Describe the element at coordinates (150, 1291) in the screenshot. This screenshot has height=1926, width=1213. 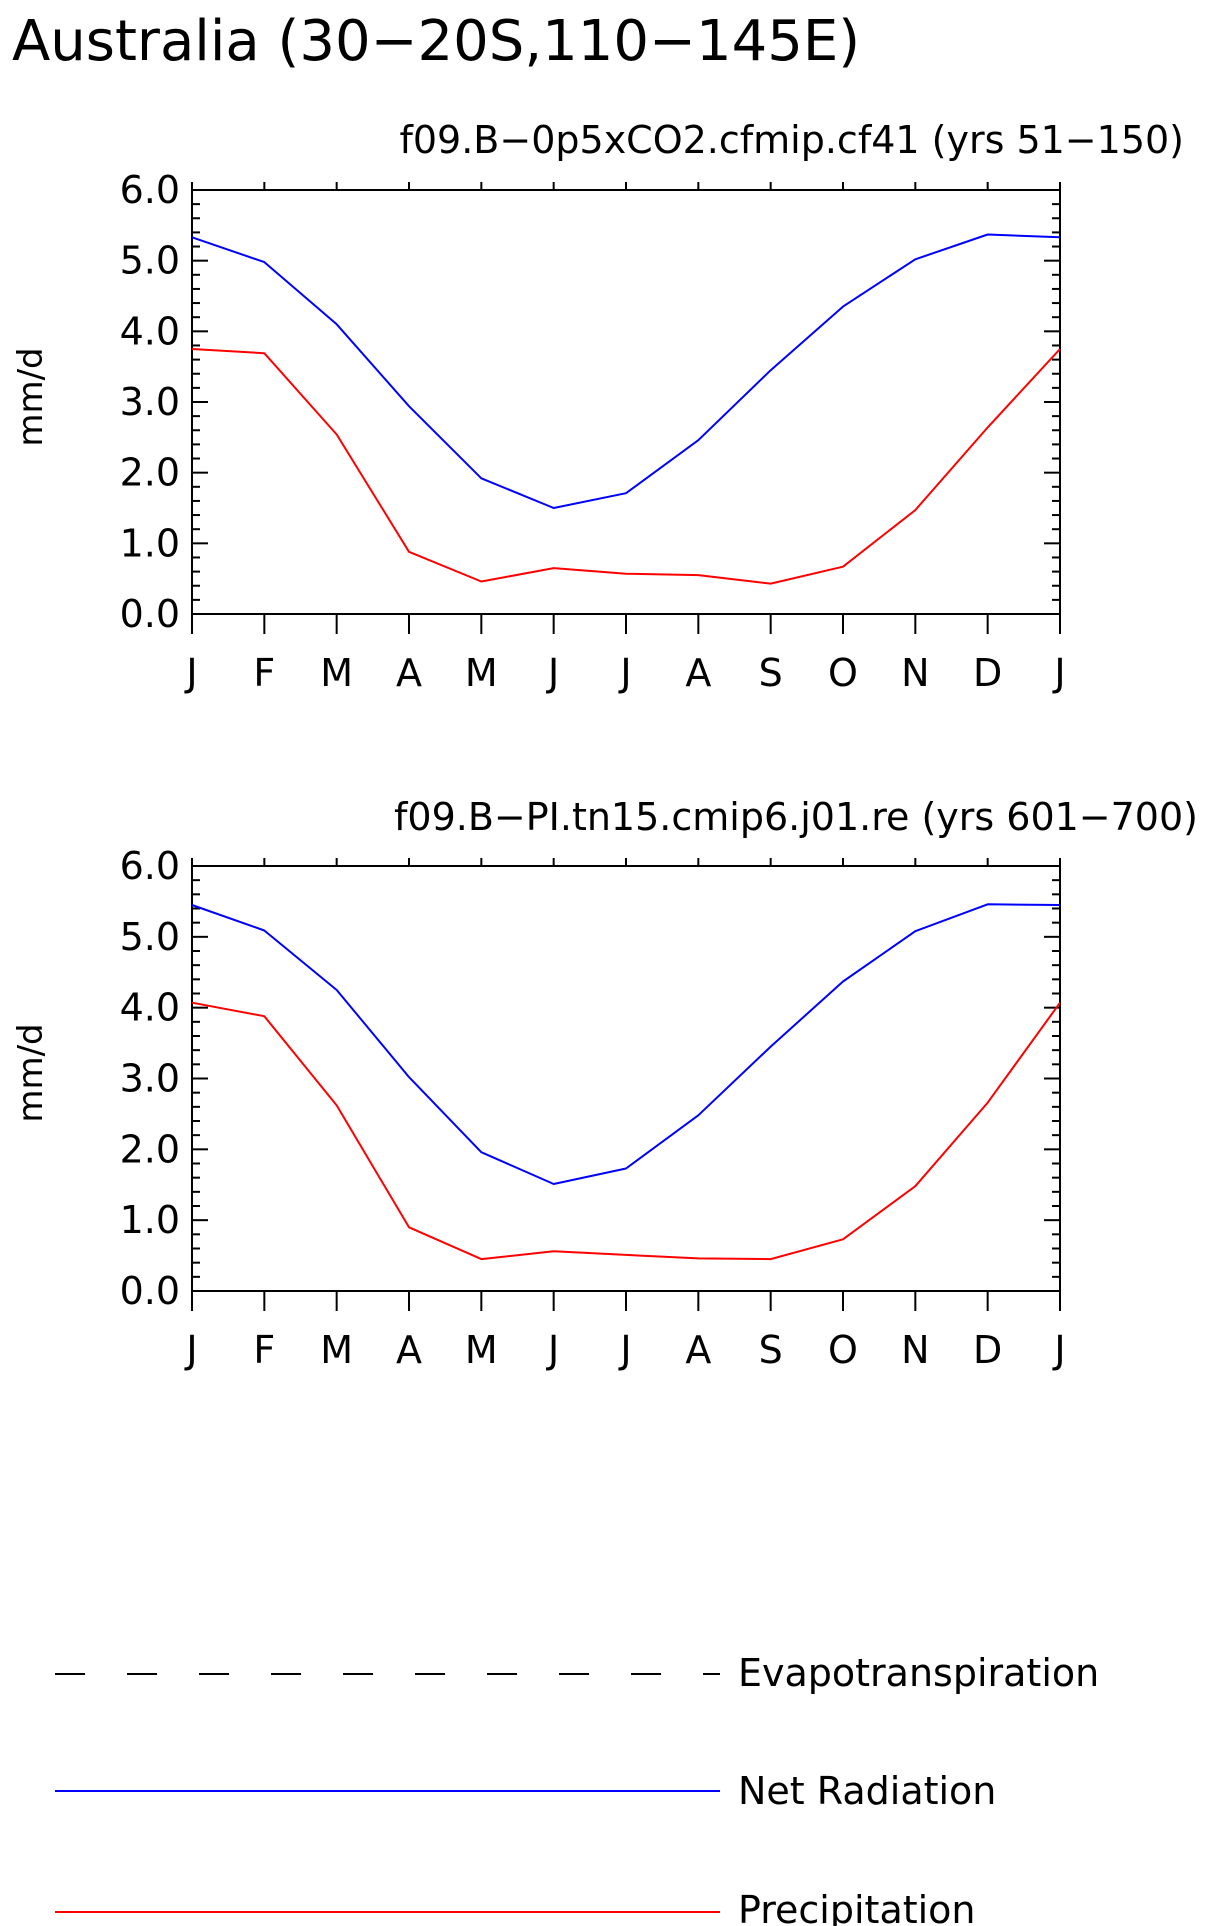
I see `panel-bottom-y-tick-label: 0.0` at that location.